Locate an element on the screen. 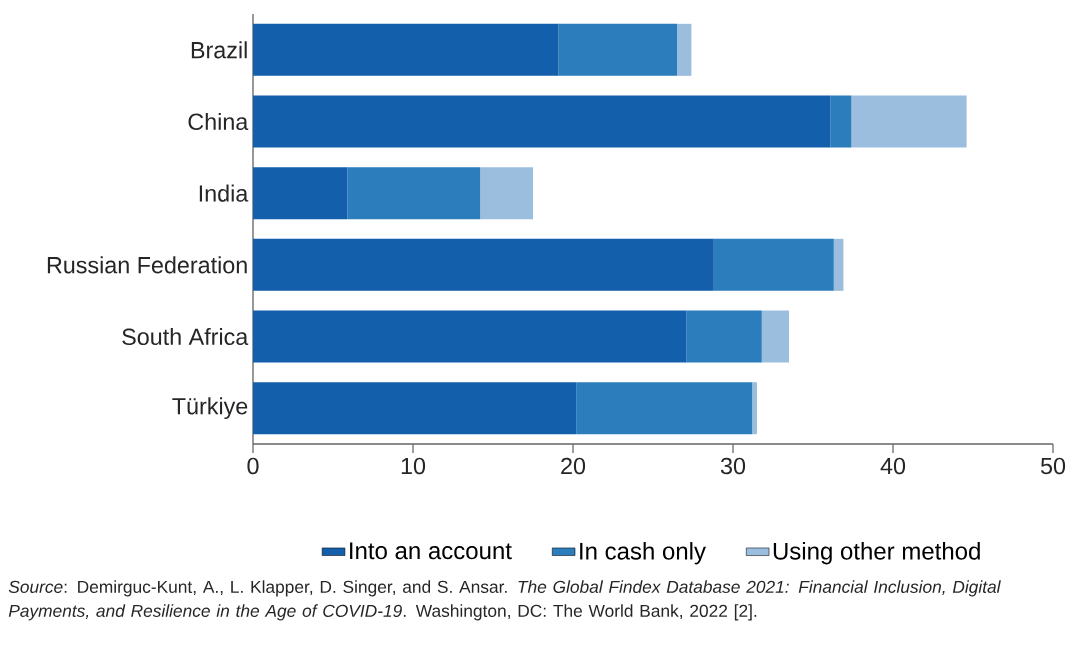 This screenshot has height=662, width=1081. legend-label: In cash only is located at coordinates (643, 553).